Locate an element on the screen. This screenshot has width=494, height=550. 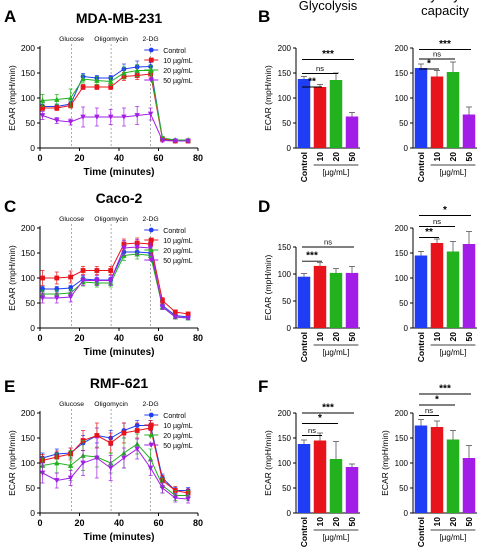
significance-label: *** is located at coordinates (445, 44).